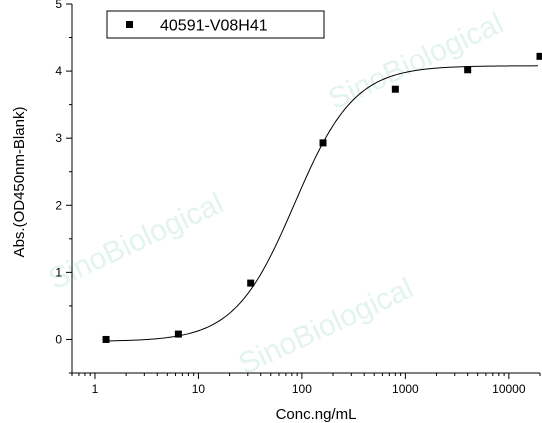  I want to click on y-tick-label: 0, so click(58, 339).